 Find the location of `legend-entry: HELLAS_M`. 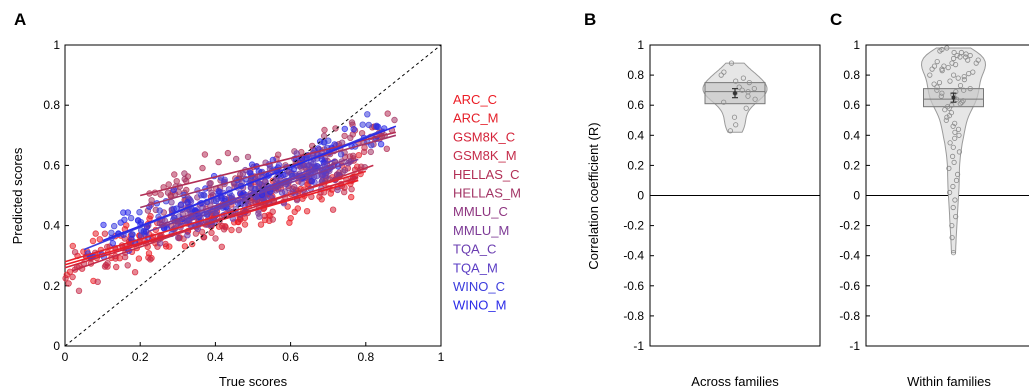

legend-entry: HELLAS_M is located at coordinates (487, 193).